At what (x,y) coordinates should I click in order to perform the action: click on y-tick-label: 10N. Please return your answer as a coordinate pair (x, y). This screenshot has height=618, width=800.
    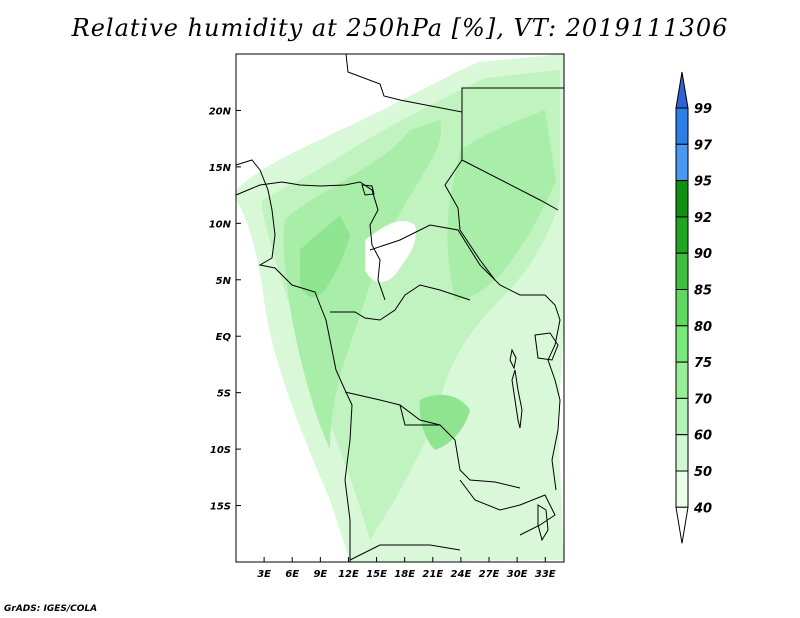
    Looking at the image, I should click on (220, 224).